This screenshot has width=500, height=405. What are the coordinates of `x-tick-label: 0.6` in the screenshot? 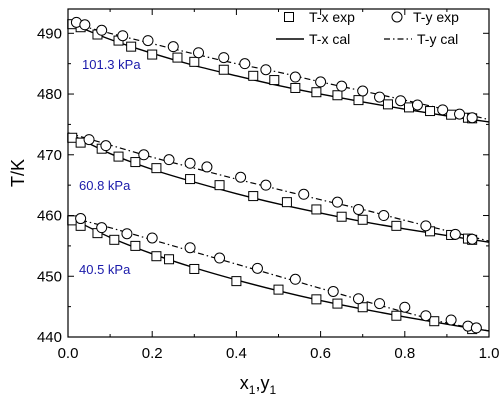 It's located at (320, 353).